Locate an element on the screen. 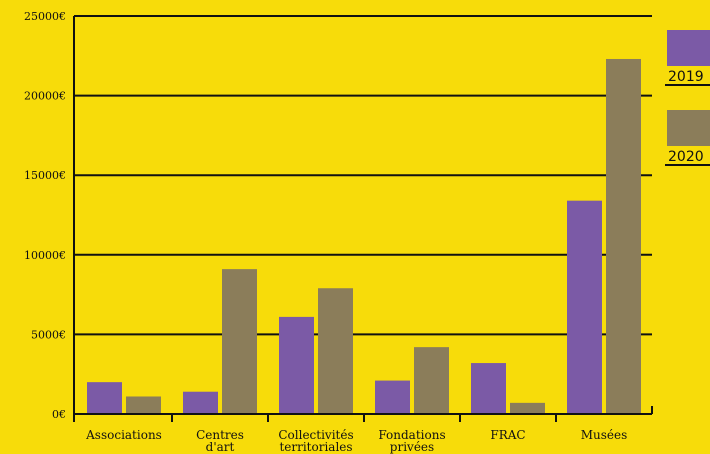 This screenshot has width=710, height=454. legend-swatch-2019 is located at coordinates (688, 48).